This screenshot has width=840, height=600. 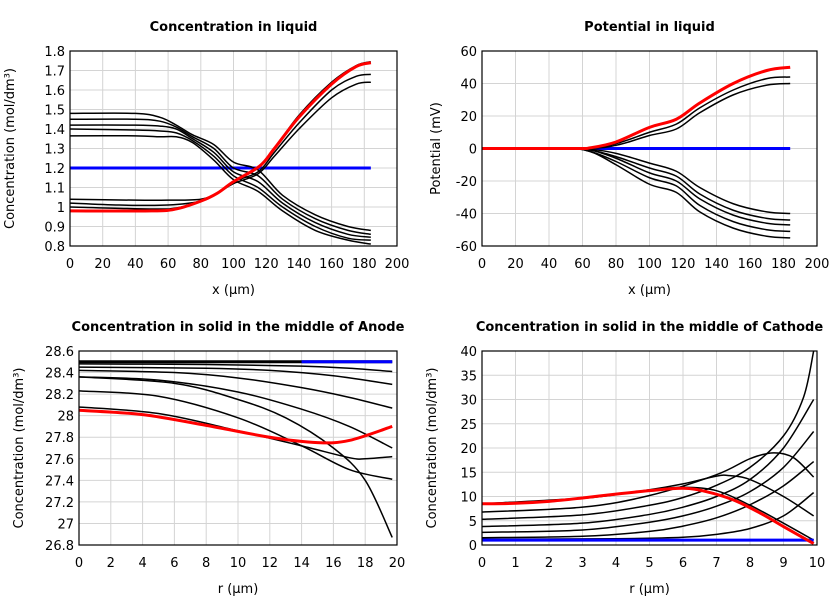 What do you see at coordinates (235, 368) in the screenshot?
I see `series-line-a1` at bounding box center [235, 368].